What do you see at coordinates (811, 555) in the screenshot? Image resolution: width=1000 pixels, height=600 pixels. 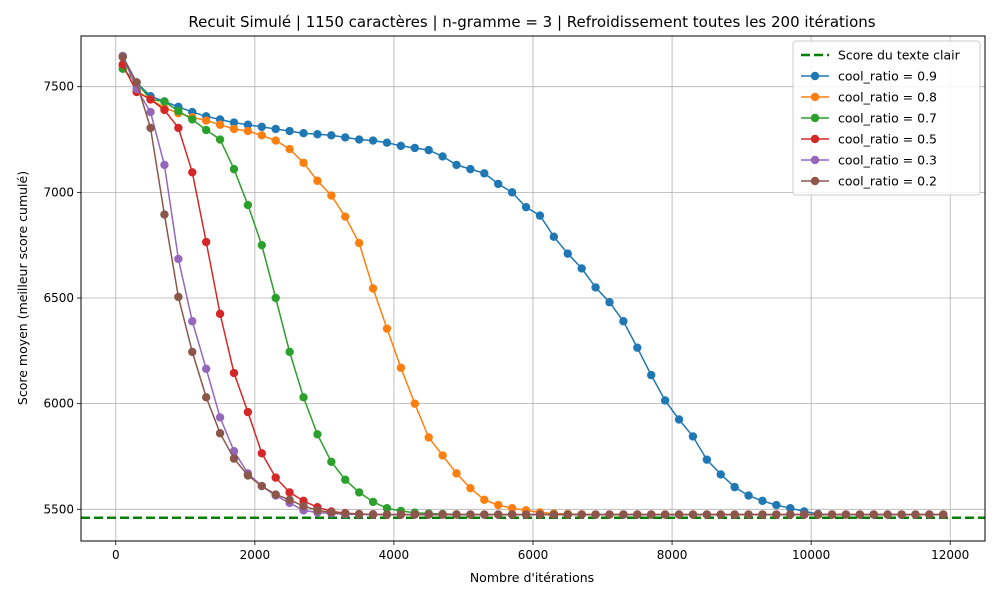 I see `x-tick-label: 10000` at bounding box center [811, 555].